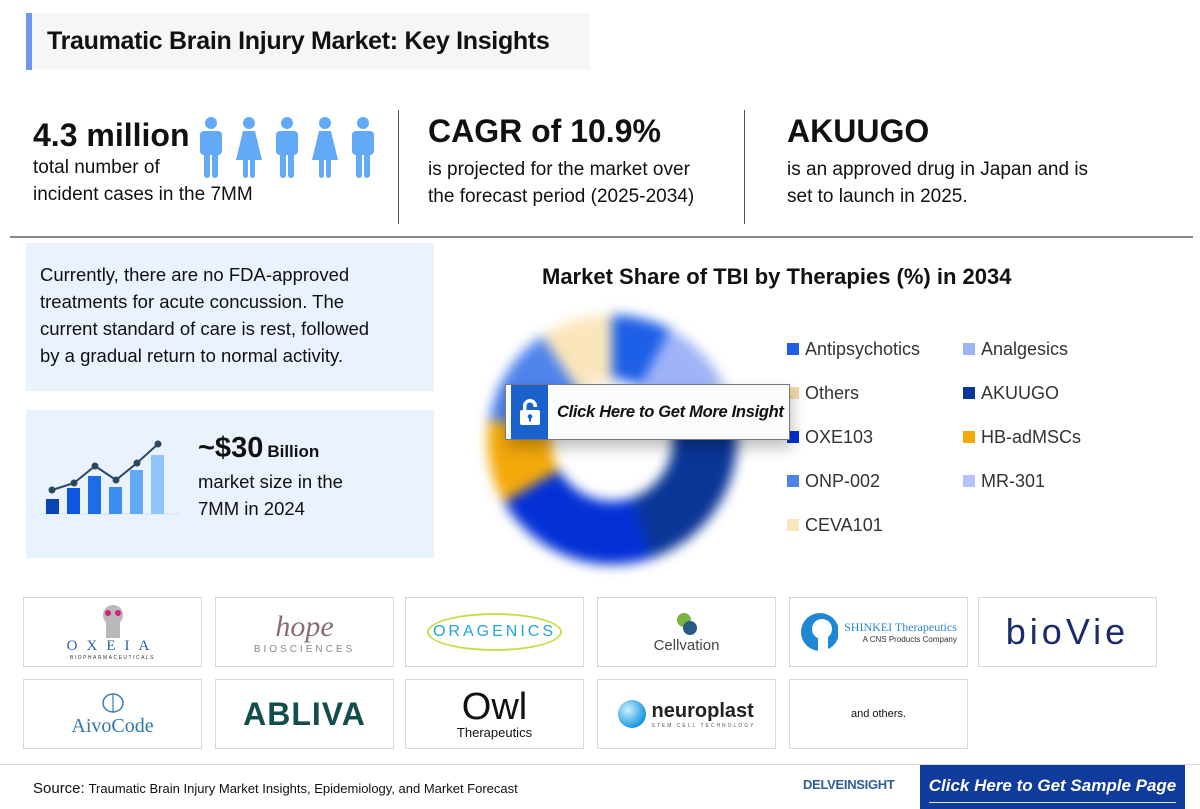 The image size is (1200, 809). I want to click on market-size-desc: market size in the 7MM in 2024, so click(270, 495).